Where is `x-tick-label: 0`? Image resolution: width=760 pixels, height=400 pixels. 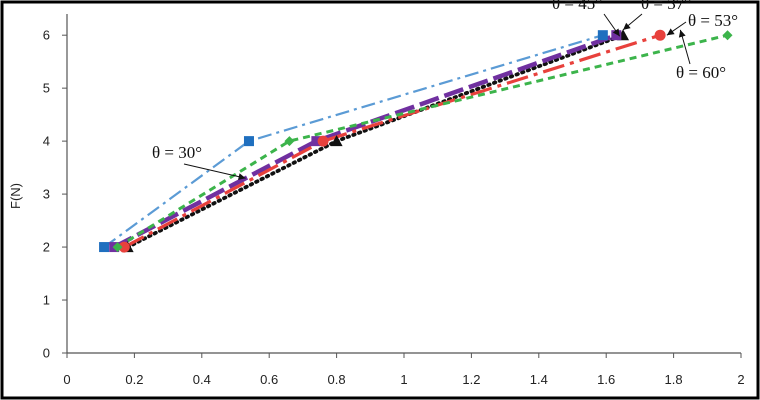 x-tick-label: 0 is located at coordinates (66, 379).